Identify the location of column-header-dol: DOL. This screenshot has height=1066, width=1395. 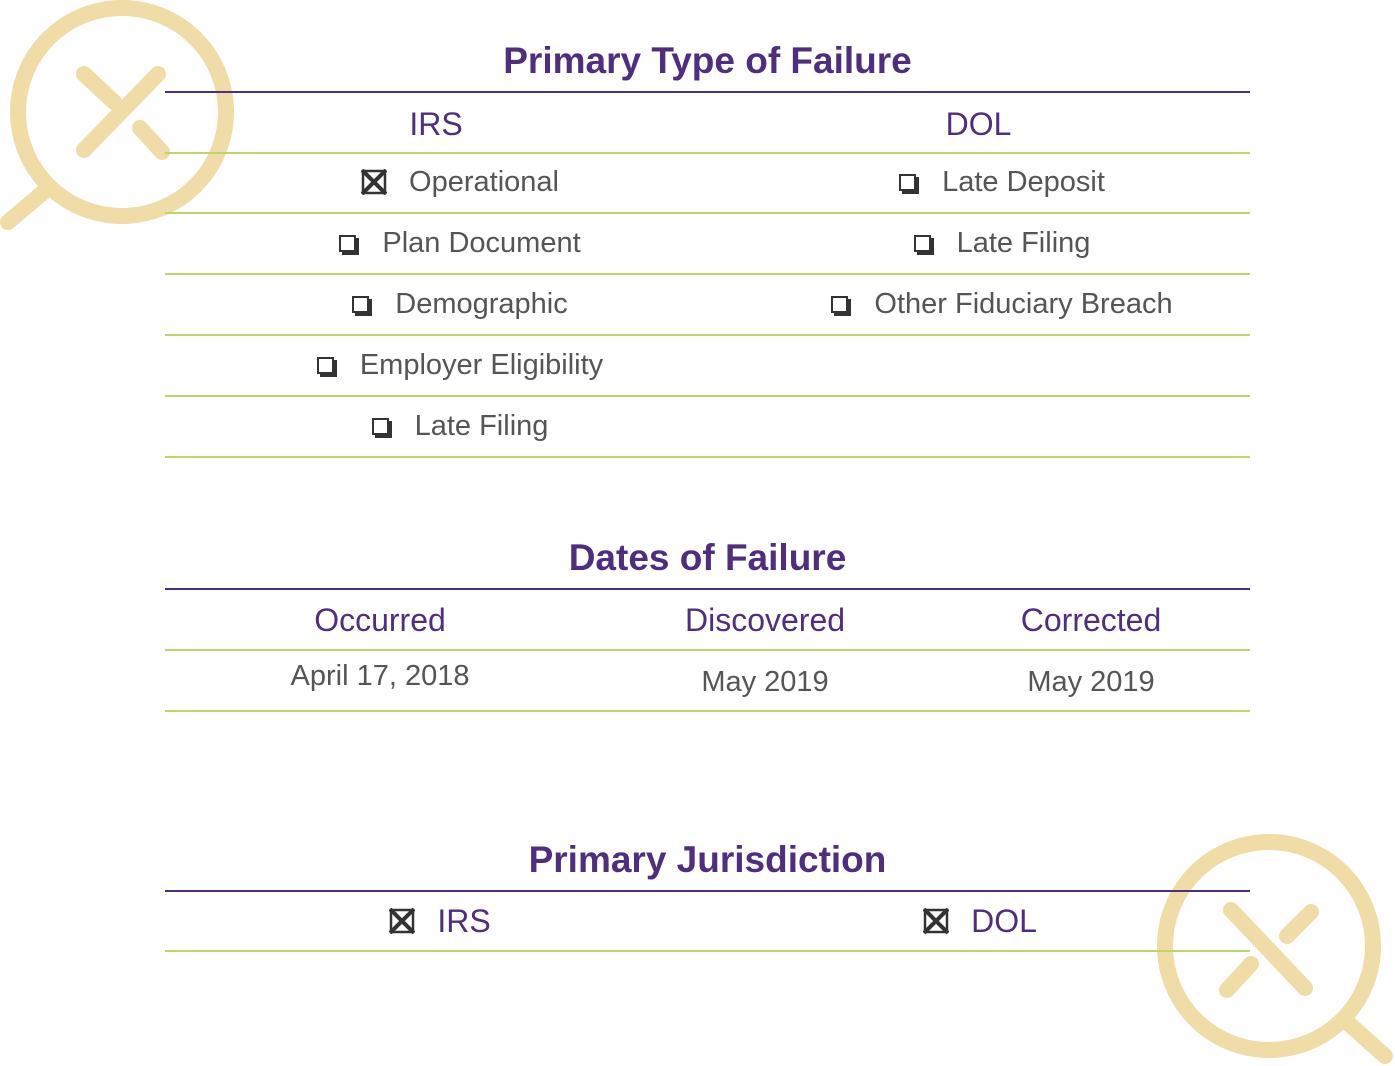
(978, 123).